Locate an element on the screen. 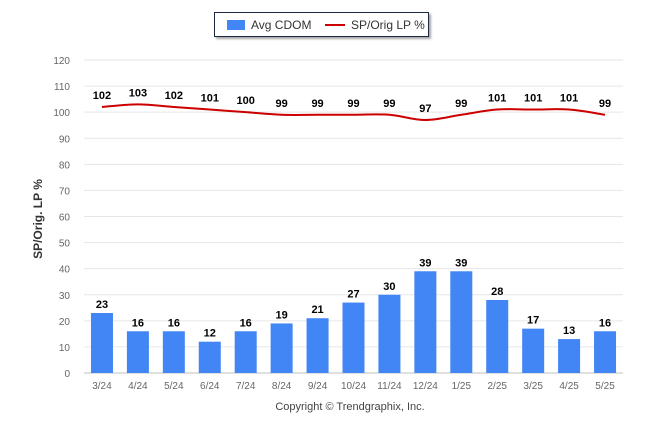 This screenshot has height=434, width=646. line-path is located at coordinates (353, 112).